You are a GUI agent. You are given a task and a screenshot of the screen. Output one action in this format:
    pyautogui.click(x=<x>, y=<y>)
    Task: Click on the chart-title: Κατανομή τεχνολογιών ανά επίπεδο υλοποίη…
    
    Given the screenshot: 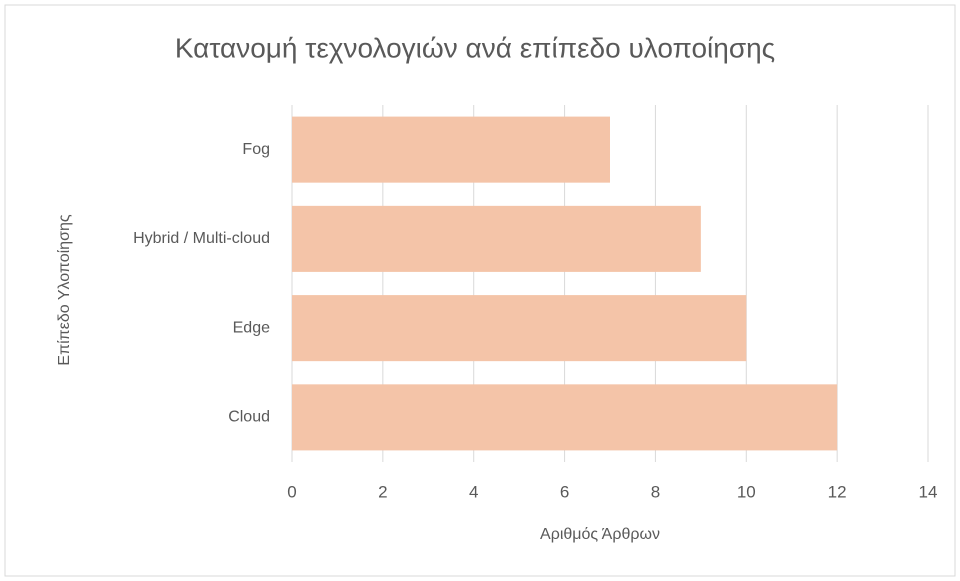 What is the action you would take?
    pyautogui.click(x=475, y=47)
    